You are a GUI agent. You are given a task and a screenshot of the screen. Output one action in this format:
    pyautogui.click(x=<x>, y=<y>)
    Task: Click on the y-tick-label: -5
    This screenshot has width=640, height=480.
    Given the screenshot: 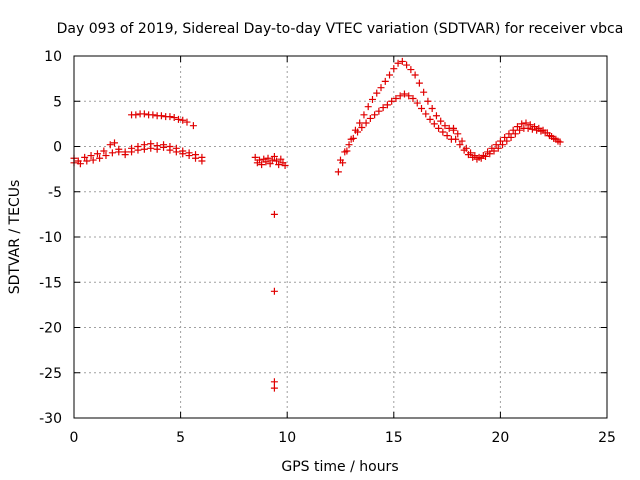 What is the action you would take?
    pyautogui.click(x=55, y=193)
    